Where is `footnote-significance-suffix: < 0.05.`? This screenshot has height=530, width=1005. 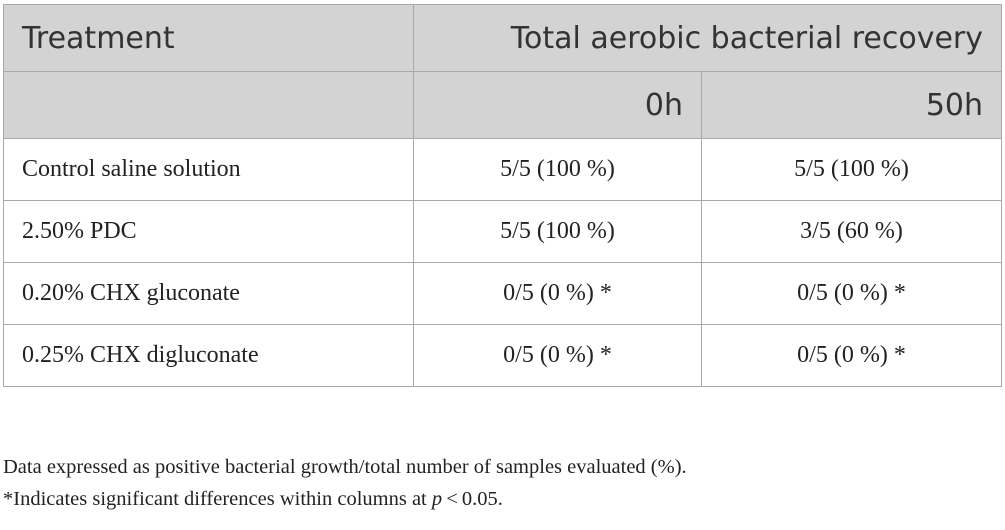
footnote-significance-suffix: < 0.05. is located at coordinates (472, 499).